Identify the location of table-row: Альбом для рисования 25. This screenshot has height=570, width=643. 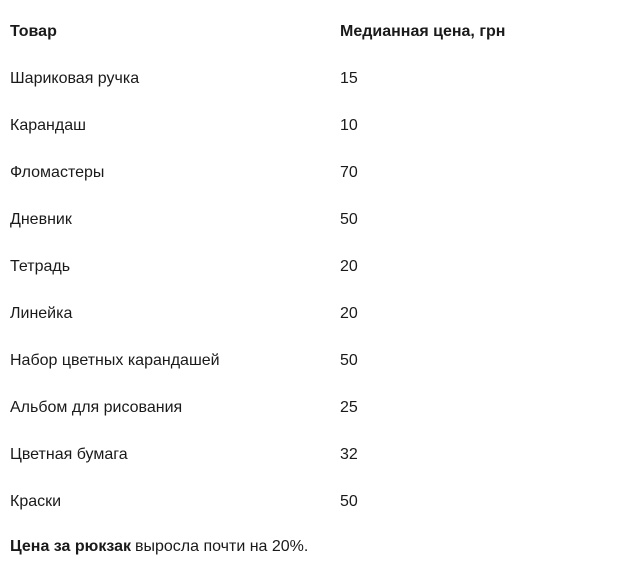
(252, 407).